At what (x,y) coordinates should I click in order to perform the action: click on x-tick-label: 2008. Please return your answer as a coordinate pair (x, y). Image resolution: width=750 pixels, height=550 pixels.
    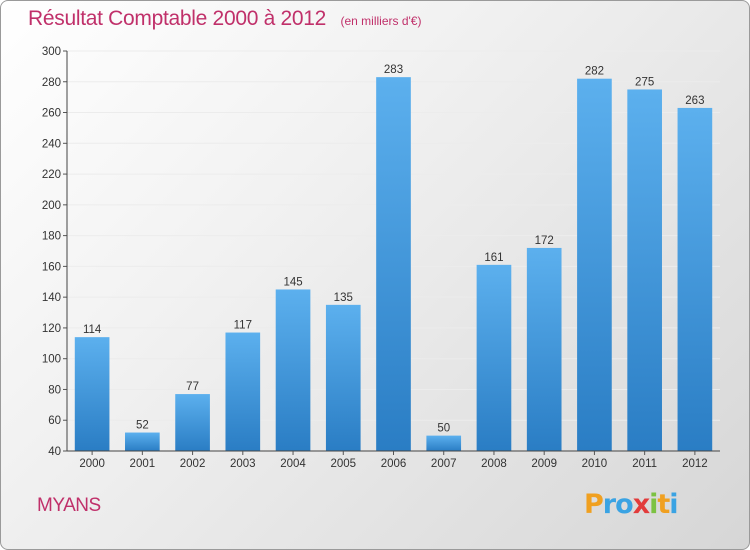
    Looking at the image, I should click on (494, 464).